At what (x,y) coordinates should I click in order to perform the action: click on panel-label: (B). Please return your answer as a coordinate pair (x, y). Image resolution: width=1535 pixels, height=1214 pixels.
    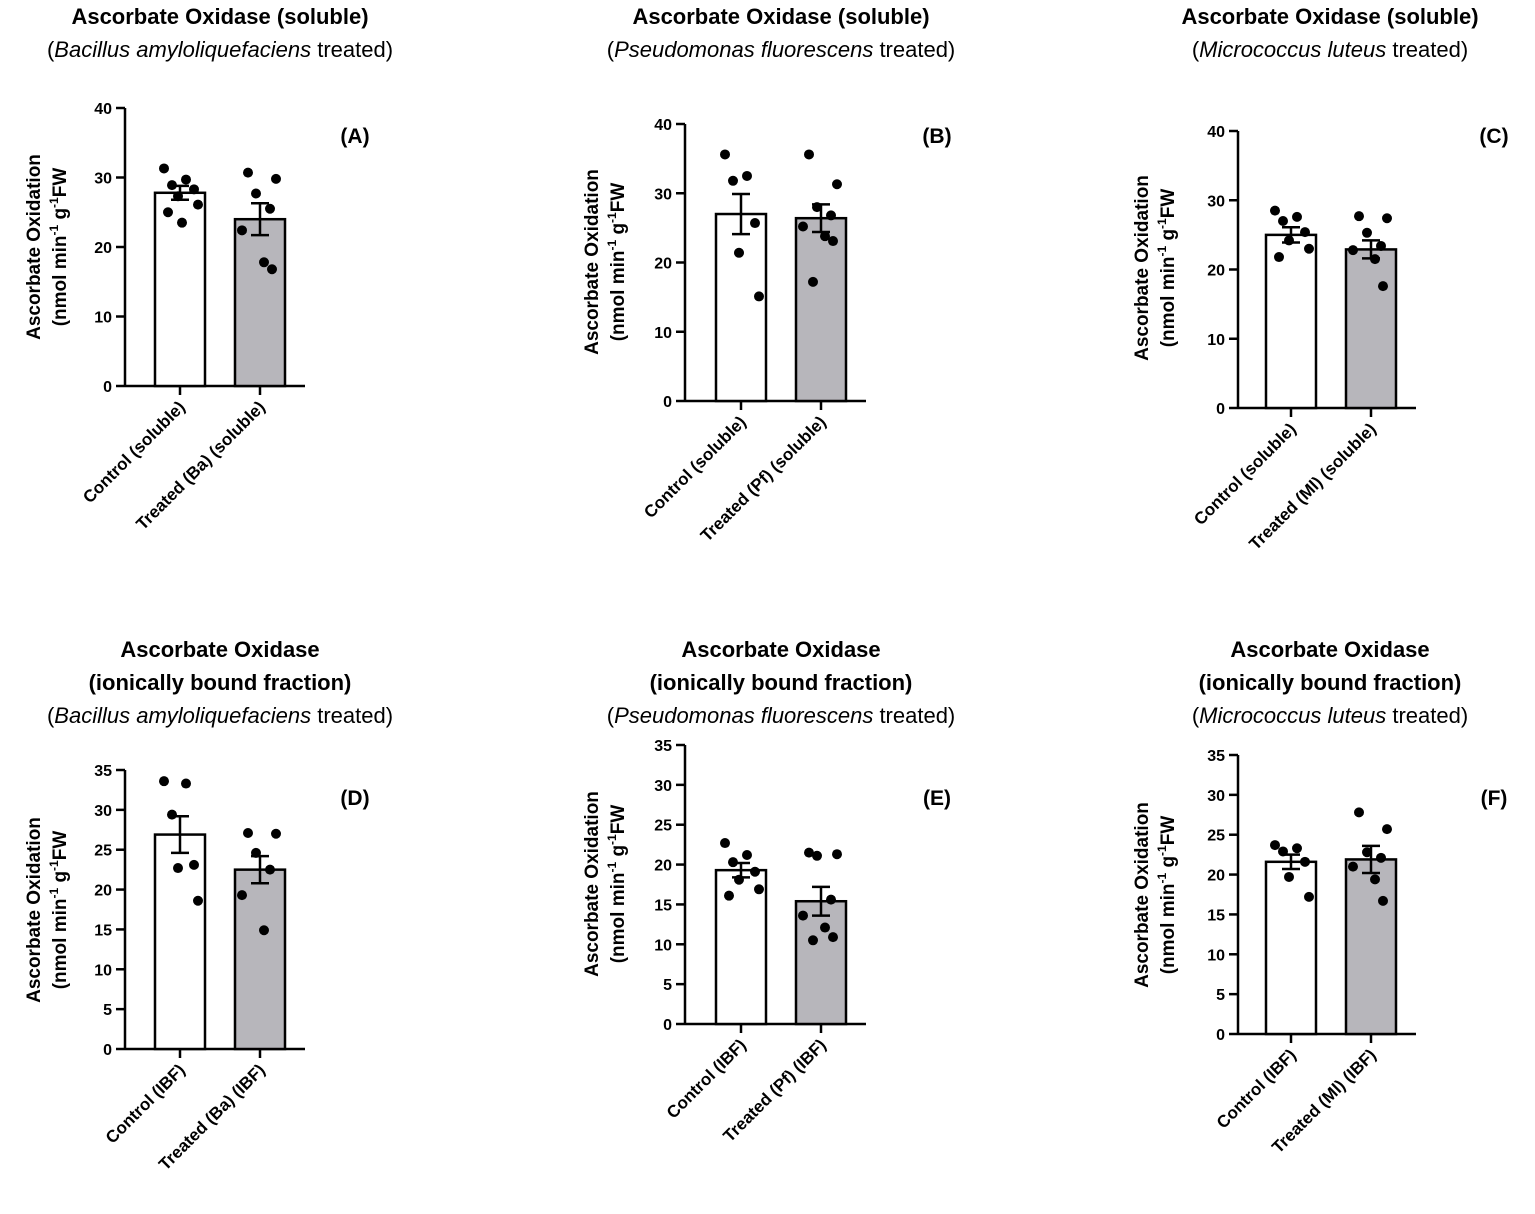
    Looking at the image, I should click on (936, 136).